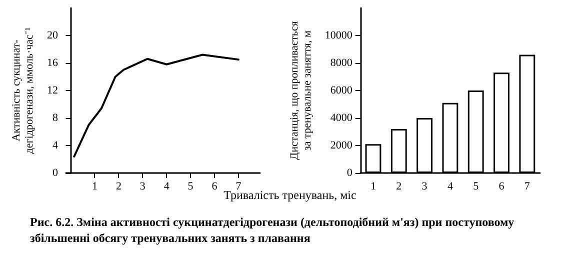 The image size is (567, 267). Describe the element at coordinates (341, 63) in the screenshot. I see `y-tick-label: 8000` at that location.